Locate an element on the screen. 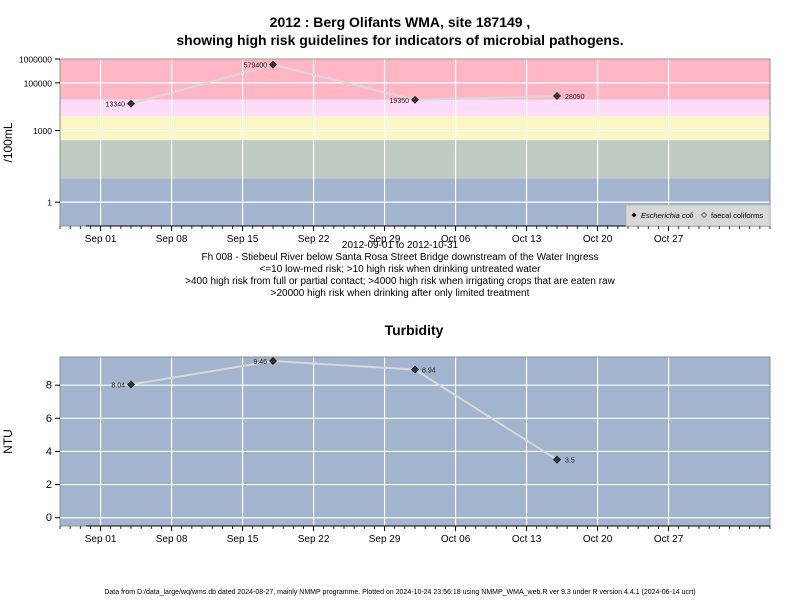 This screenshot has width=800, height=600. microbial-legend: Escherichia coli faecal coliforms is located at coordinates (698, 215).